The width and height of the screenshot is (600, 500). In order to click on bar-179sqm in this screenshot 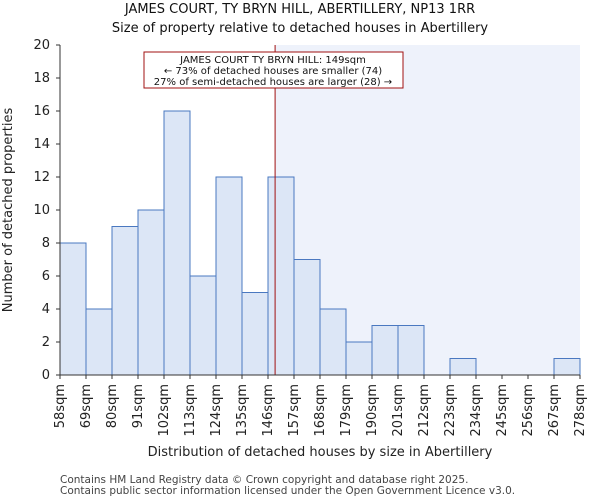, I will do `click(359, 358)`.